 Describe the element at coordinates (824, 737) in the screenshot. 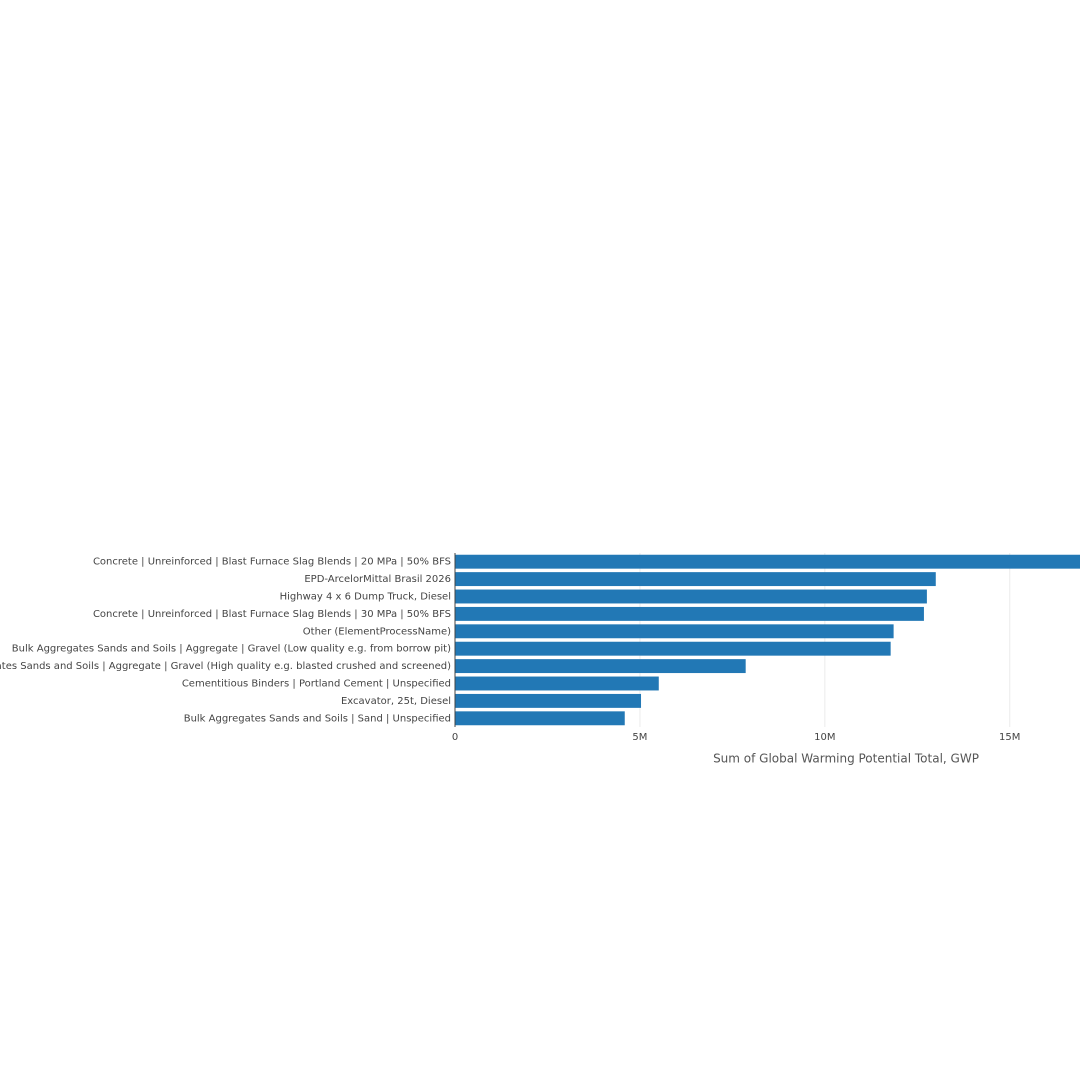

I see `x-tick-label: 10M` at that location.